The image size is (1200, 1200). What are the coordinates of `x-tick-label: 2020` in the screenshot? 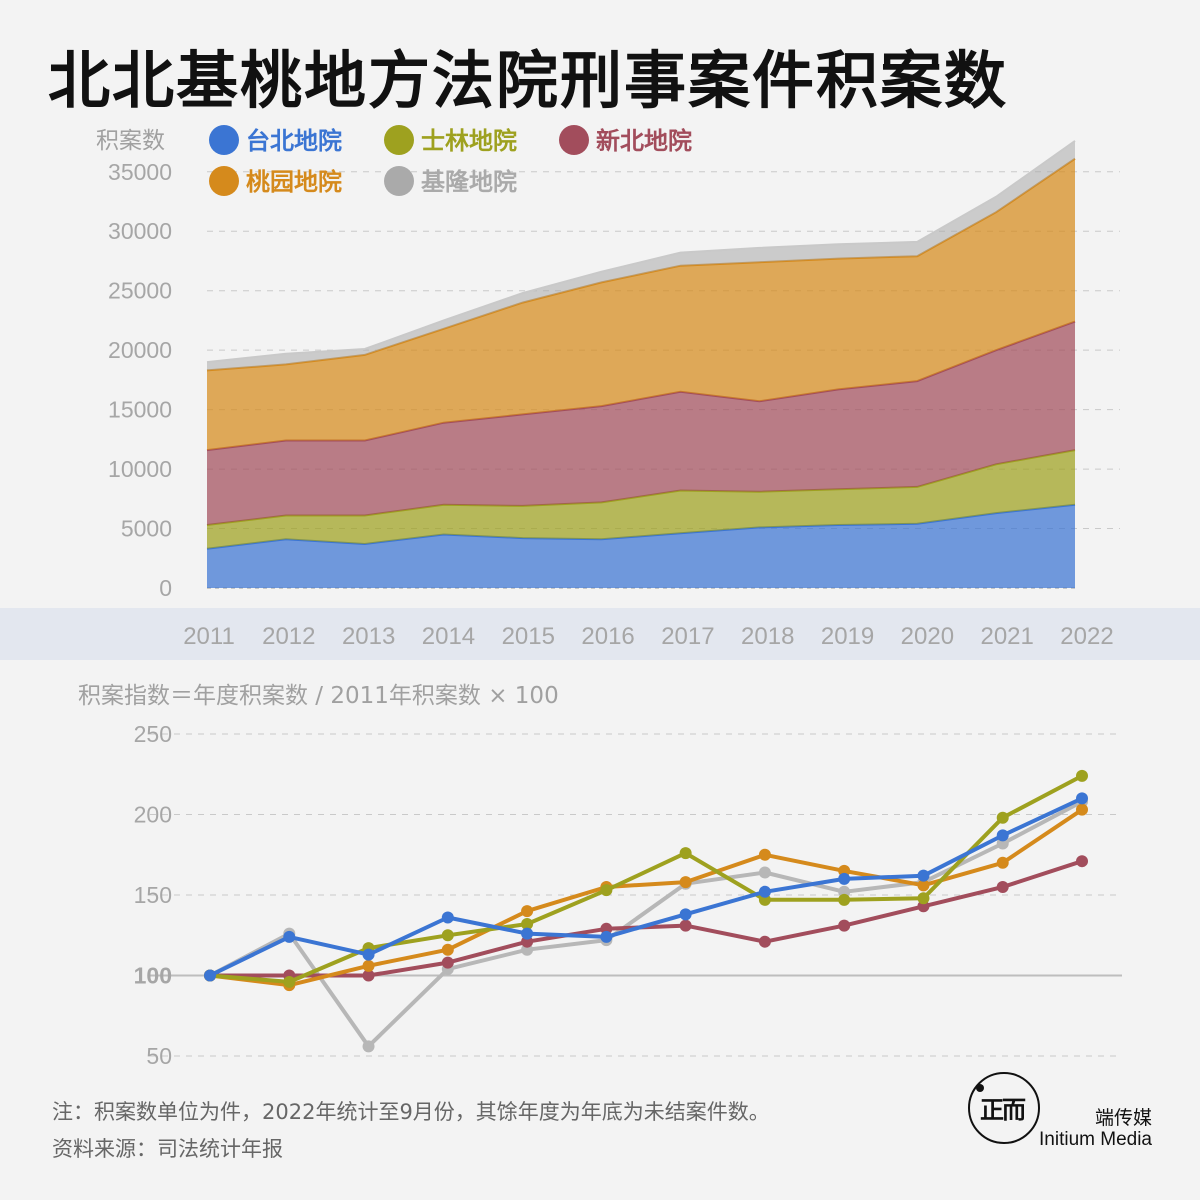 It's located at (927, 636).